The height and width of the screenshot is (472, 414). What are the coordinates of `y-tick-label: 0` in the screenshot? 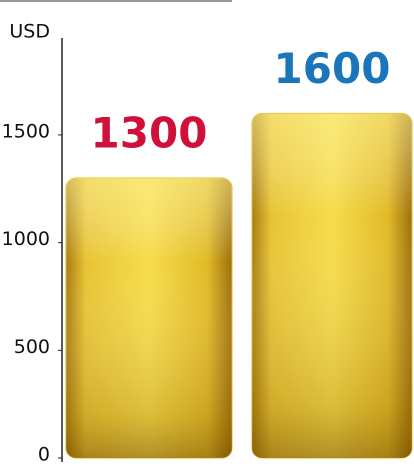 It's located at (44, 455).